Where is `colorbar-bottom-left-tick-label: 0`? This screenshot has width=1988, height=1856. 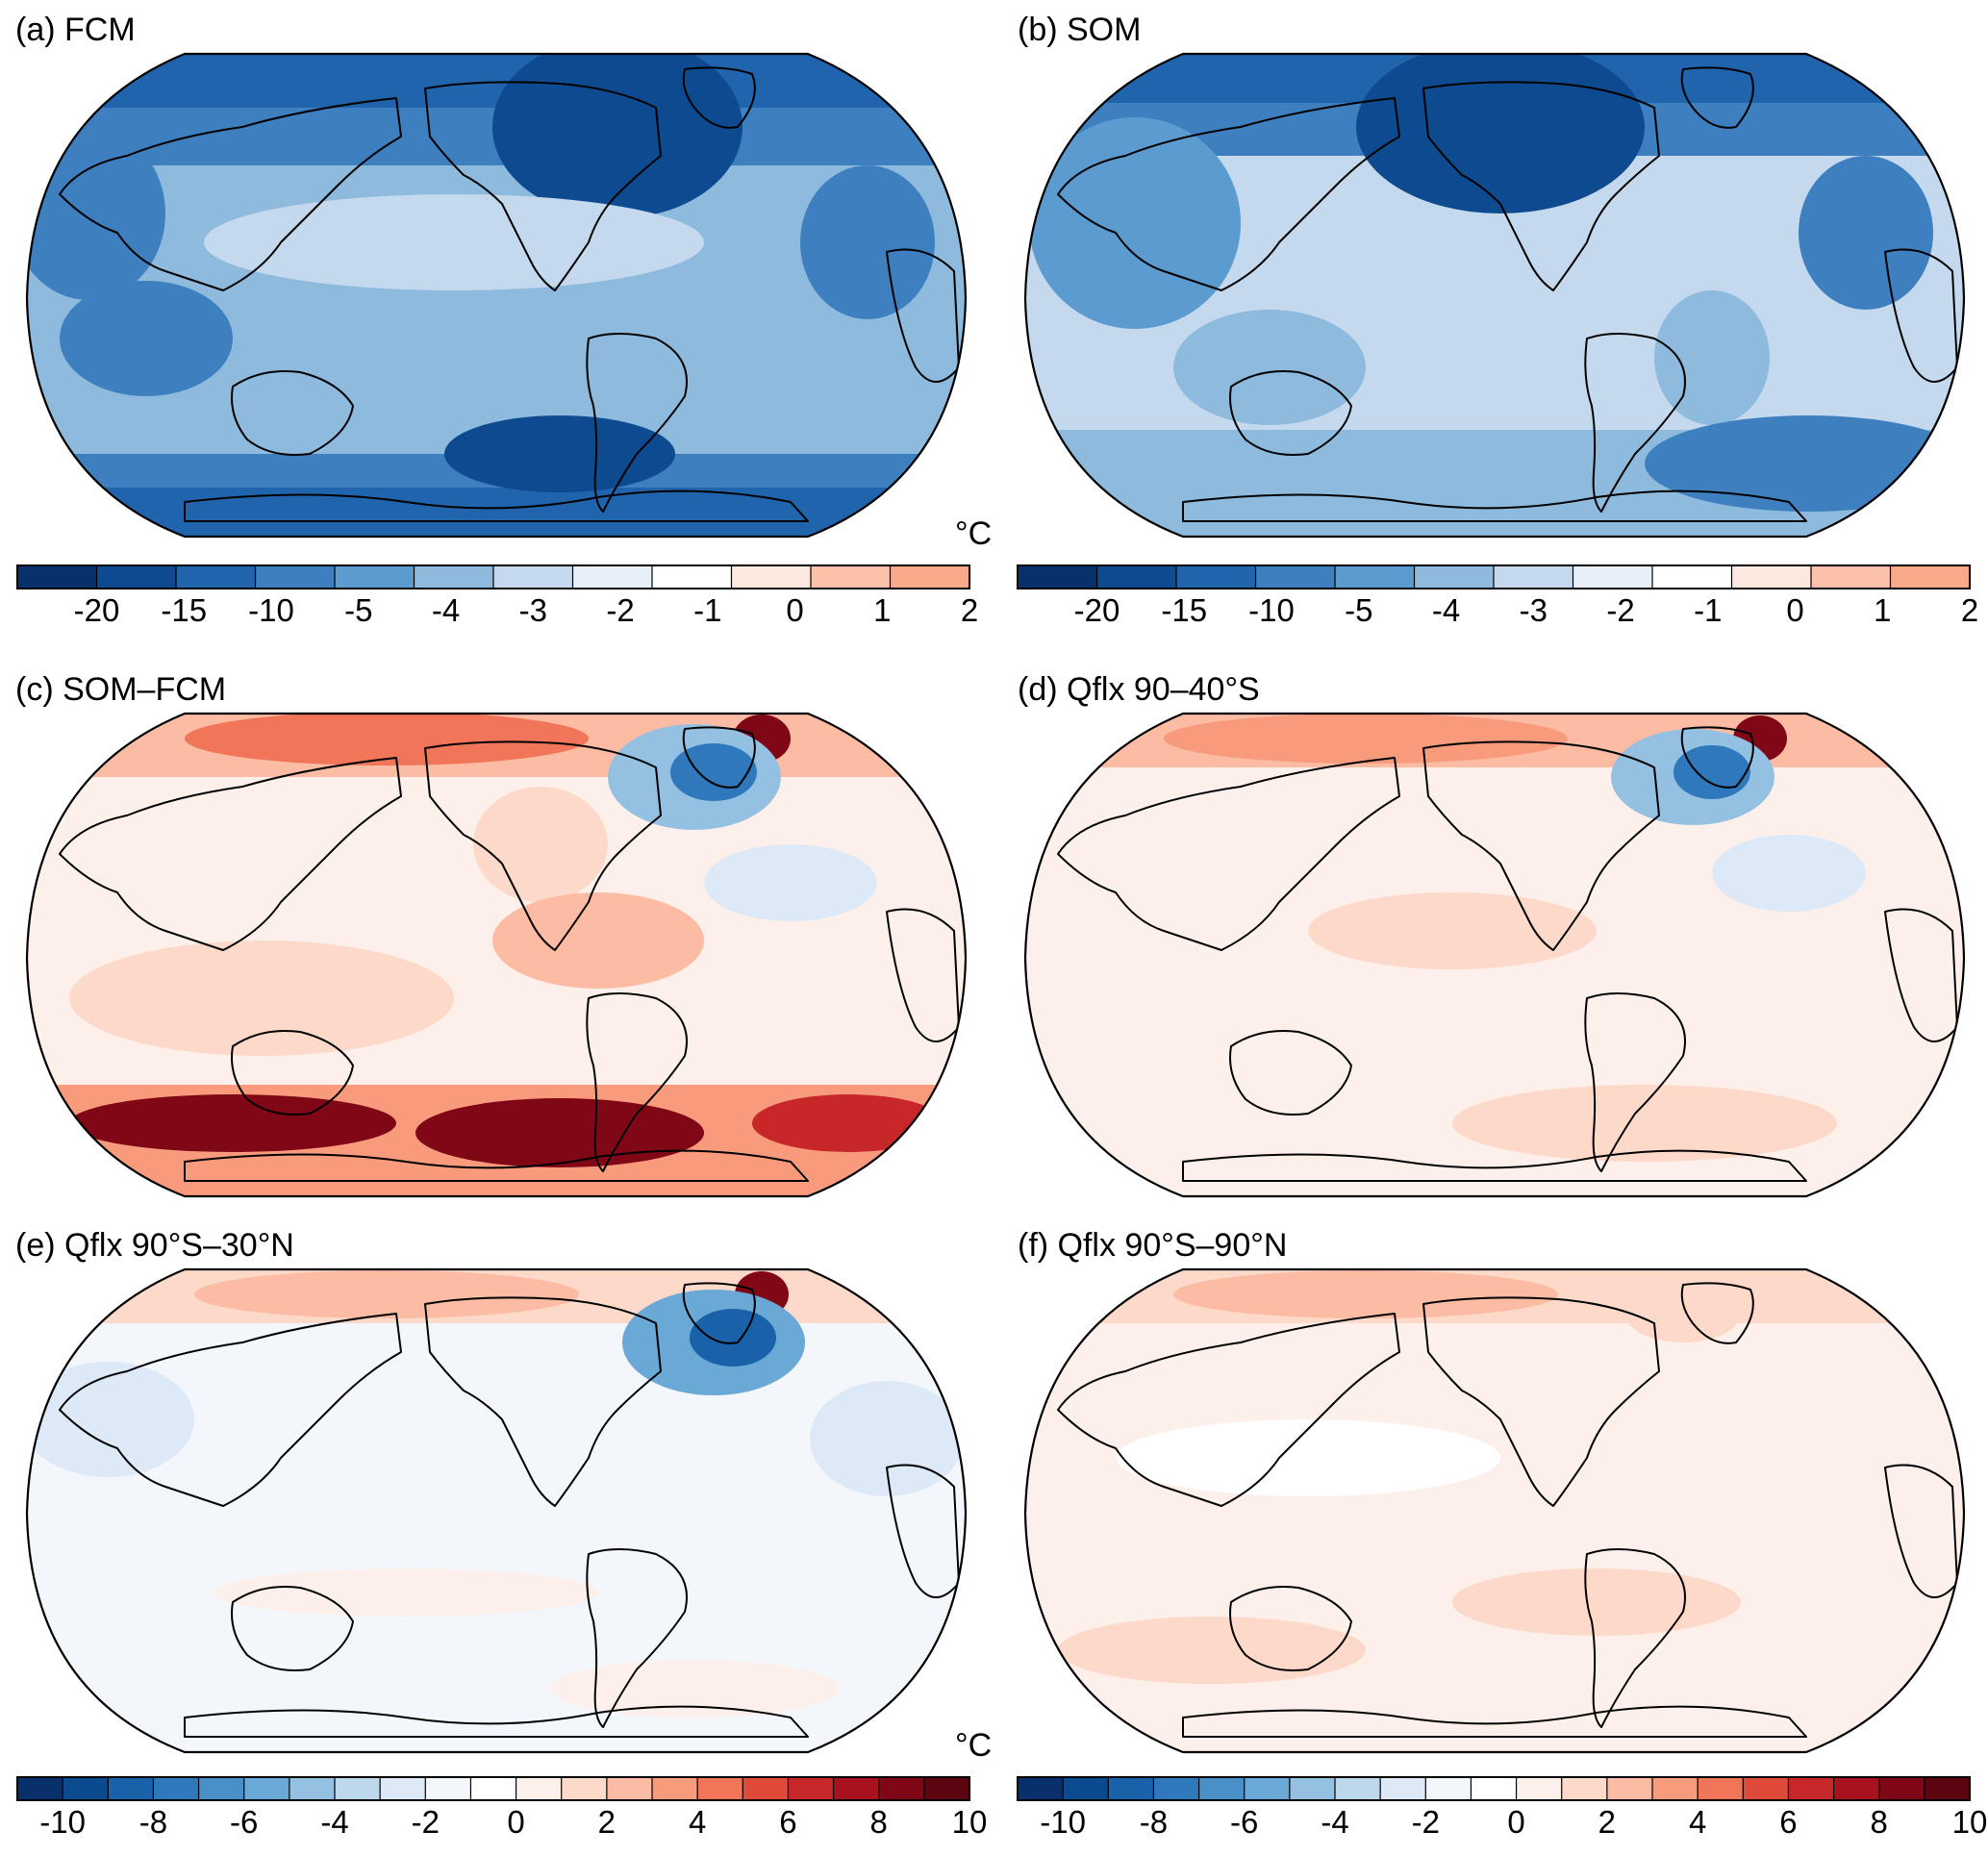 colorbar-bottom-left-tick-label: 0 is located at coordinates (515, 1822).